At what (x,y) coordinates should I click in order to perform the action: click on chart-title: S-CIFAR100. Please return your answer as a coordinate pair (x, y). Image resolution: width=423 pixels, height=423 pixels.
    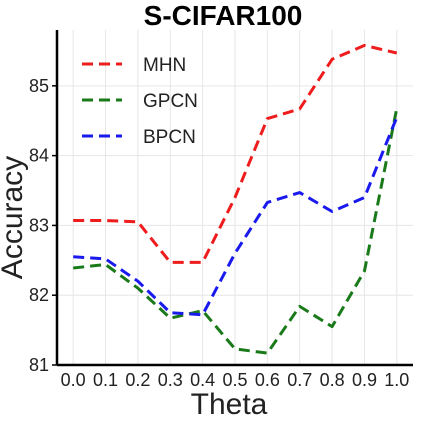
    Looking at the image, I should click on (223, 15).